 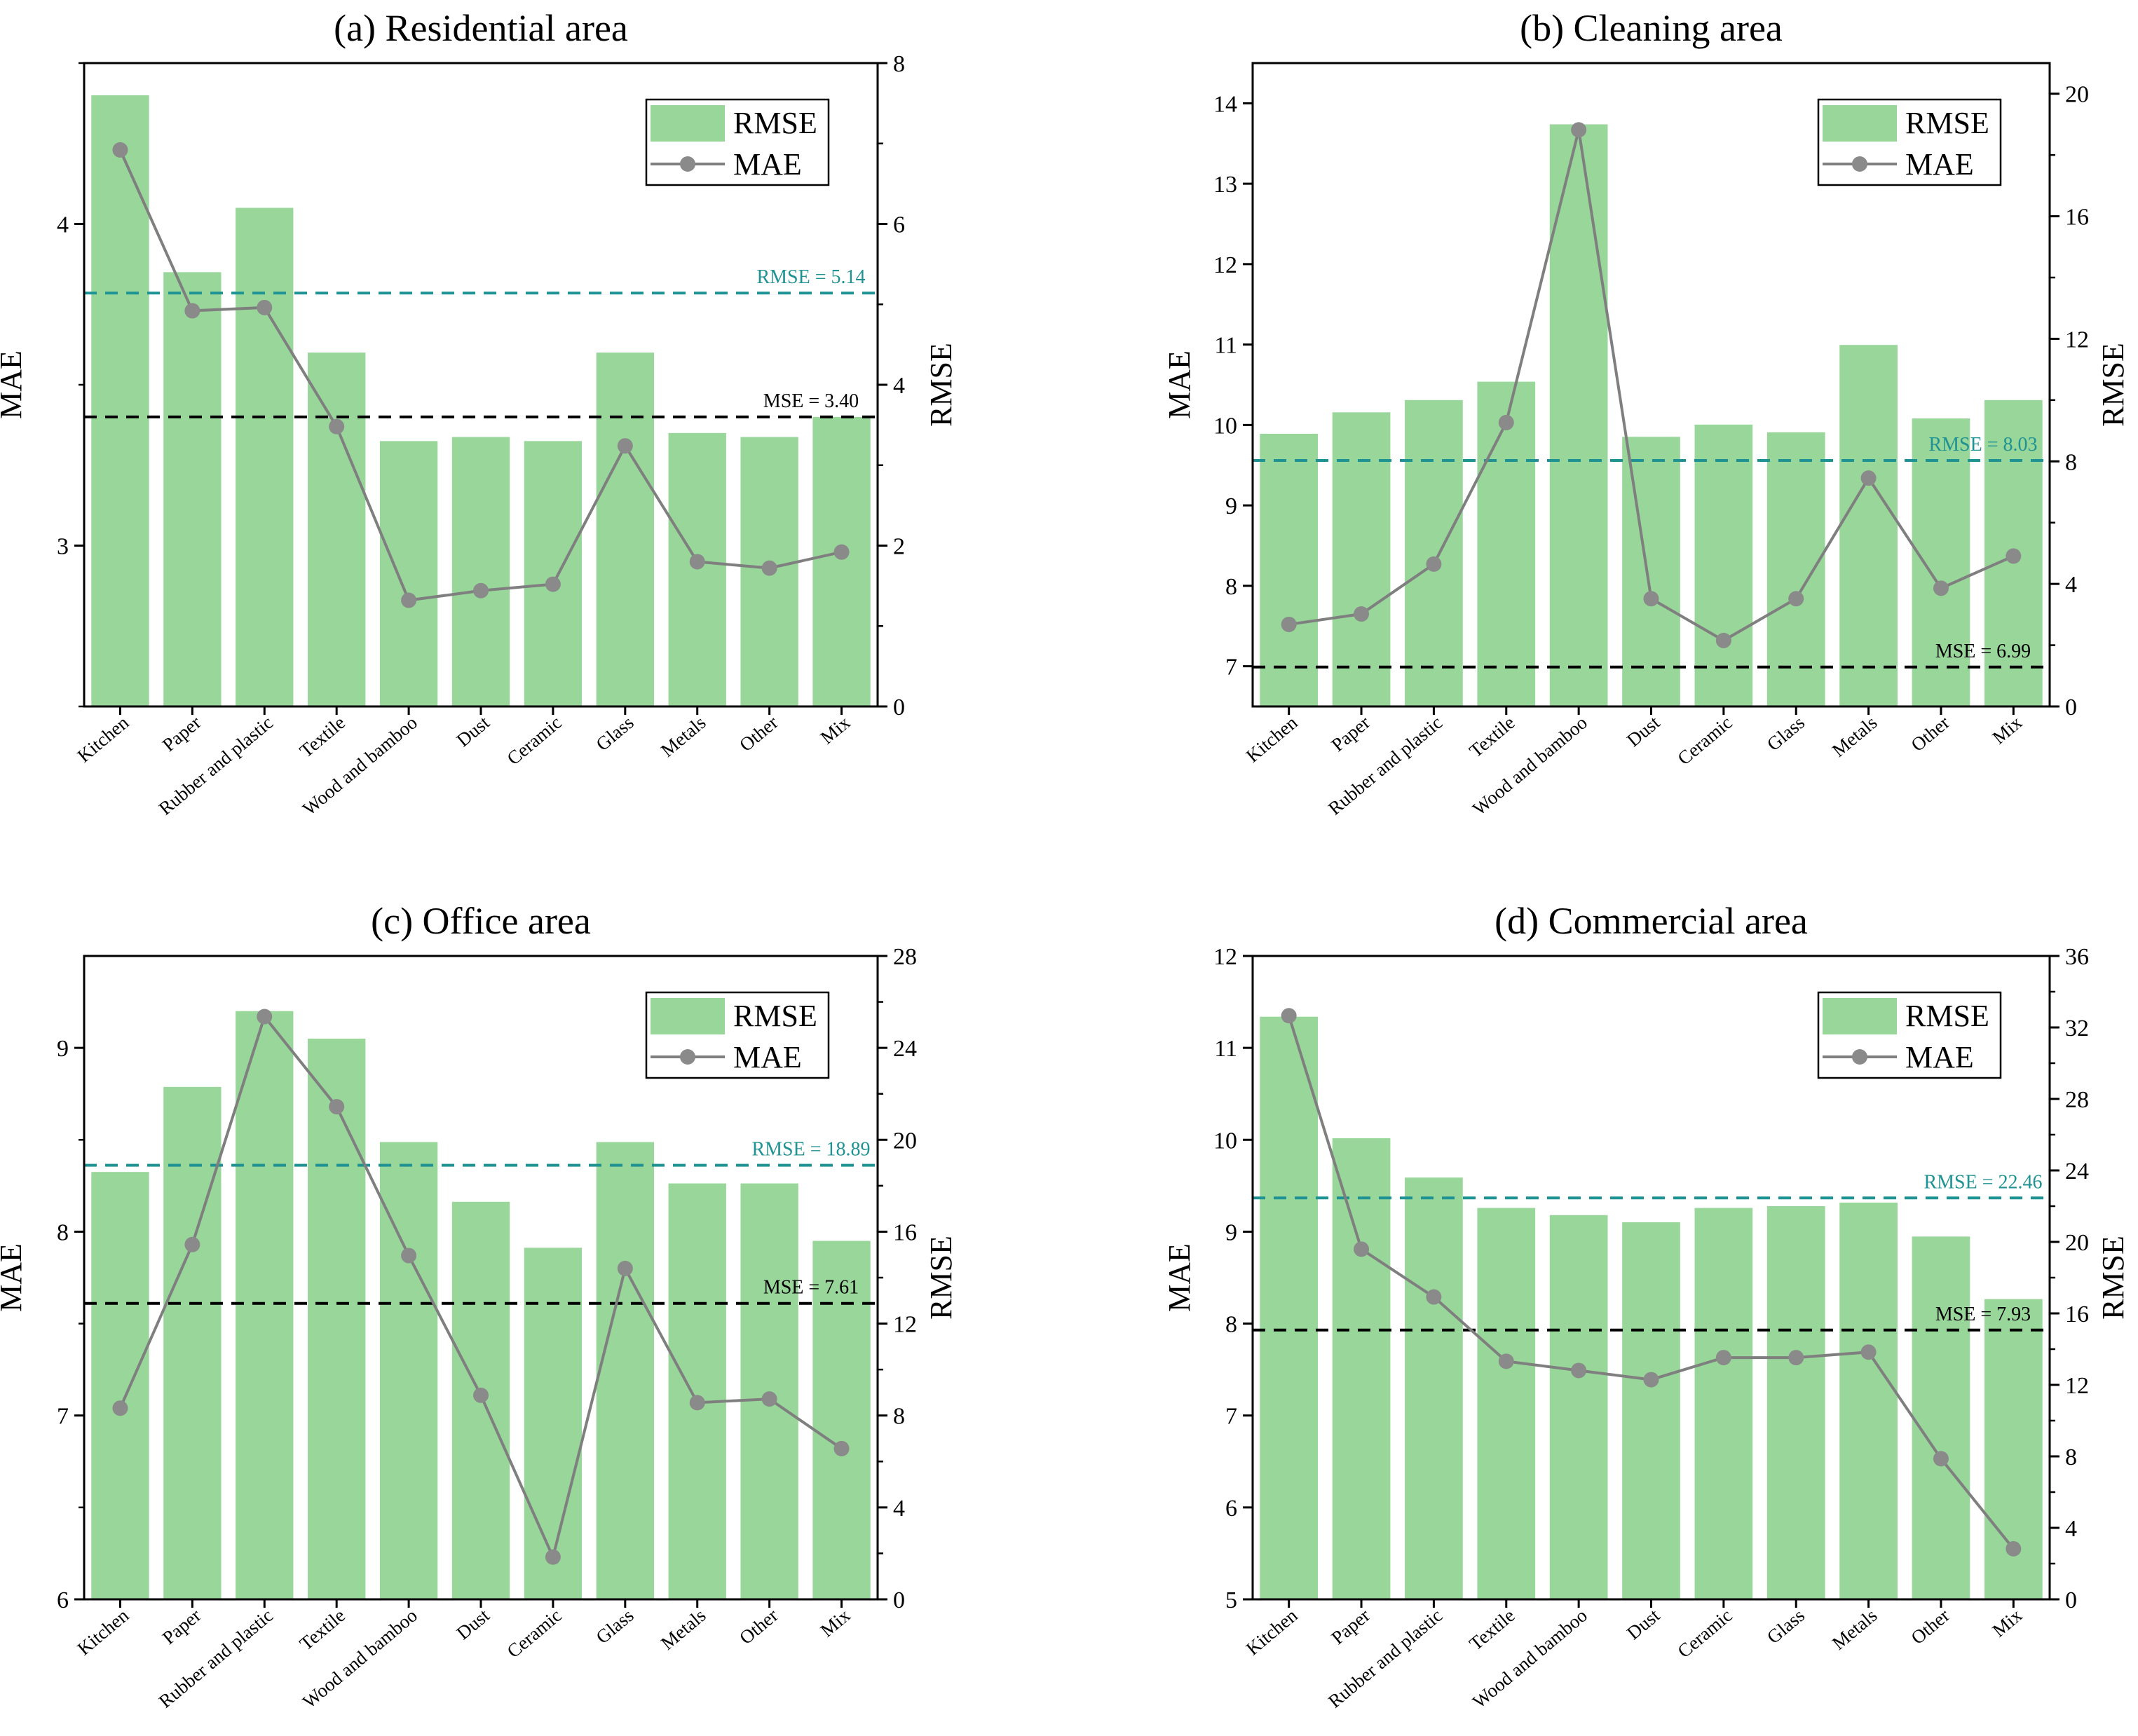 I want to click on x-tick-label: Mix, so click(x=835, y=1622).